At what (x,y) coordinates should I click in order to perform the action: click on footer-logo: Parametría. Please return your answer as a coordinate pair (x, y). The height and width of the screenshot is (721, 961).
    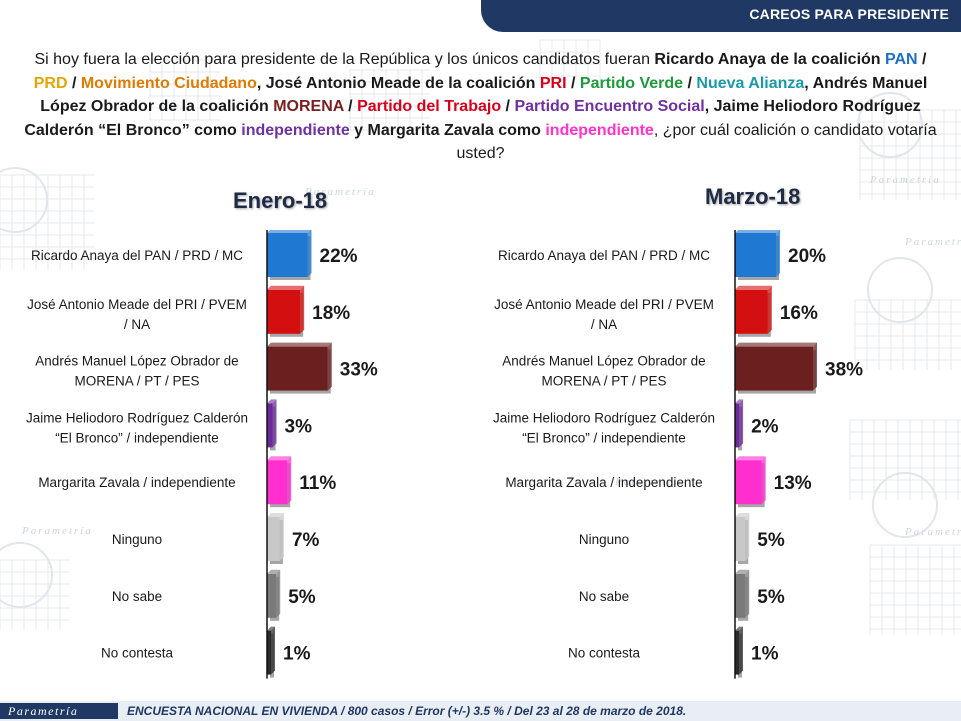
    Looking at the image, I should click on (59, 711).